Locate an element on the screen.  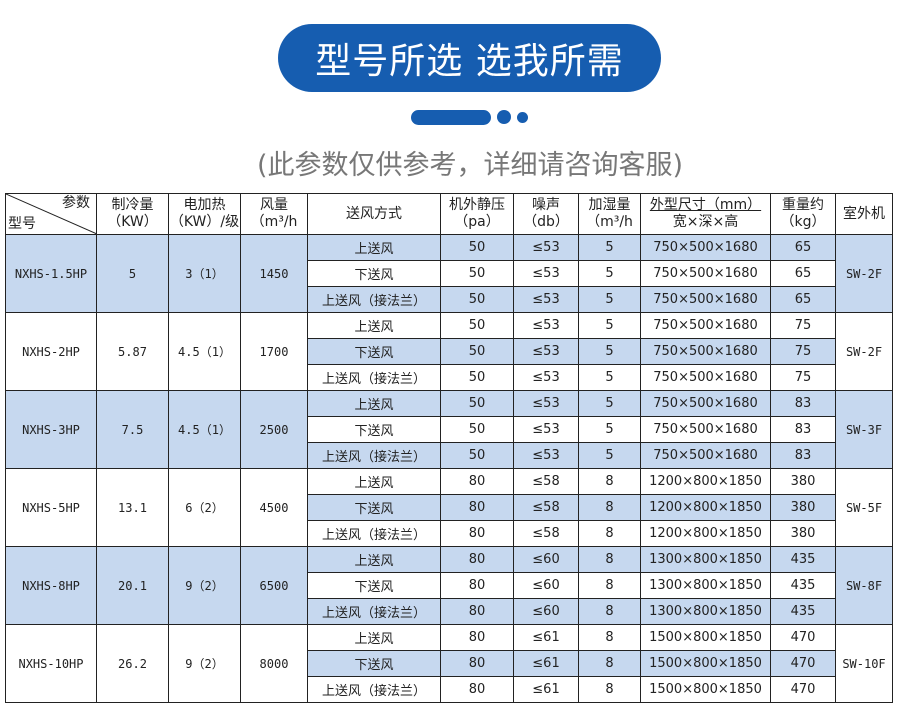
airflow-cell: 8000 is located at coordinates (274, 663).